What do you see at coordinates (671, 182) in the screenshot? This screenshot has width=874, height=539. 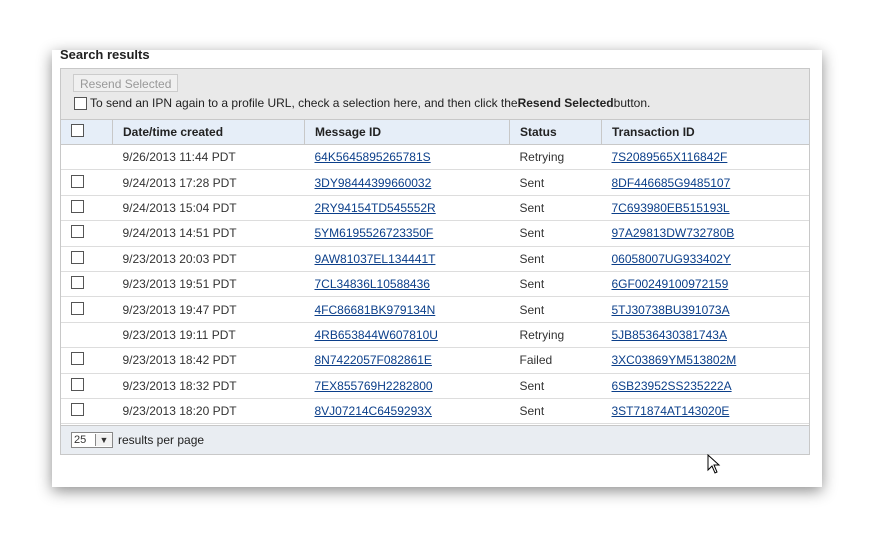 I see `transaction-id-link: 8DF446685G9485107` at bounding box center [671, 182].